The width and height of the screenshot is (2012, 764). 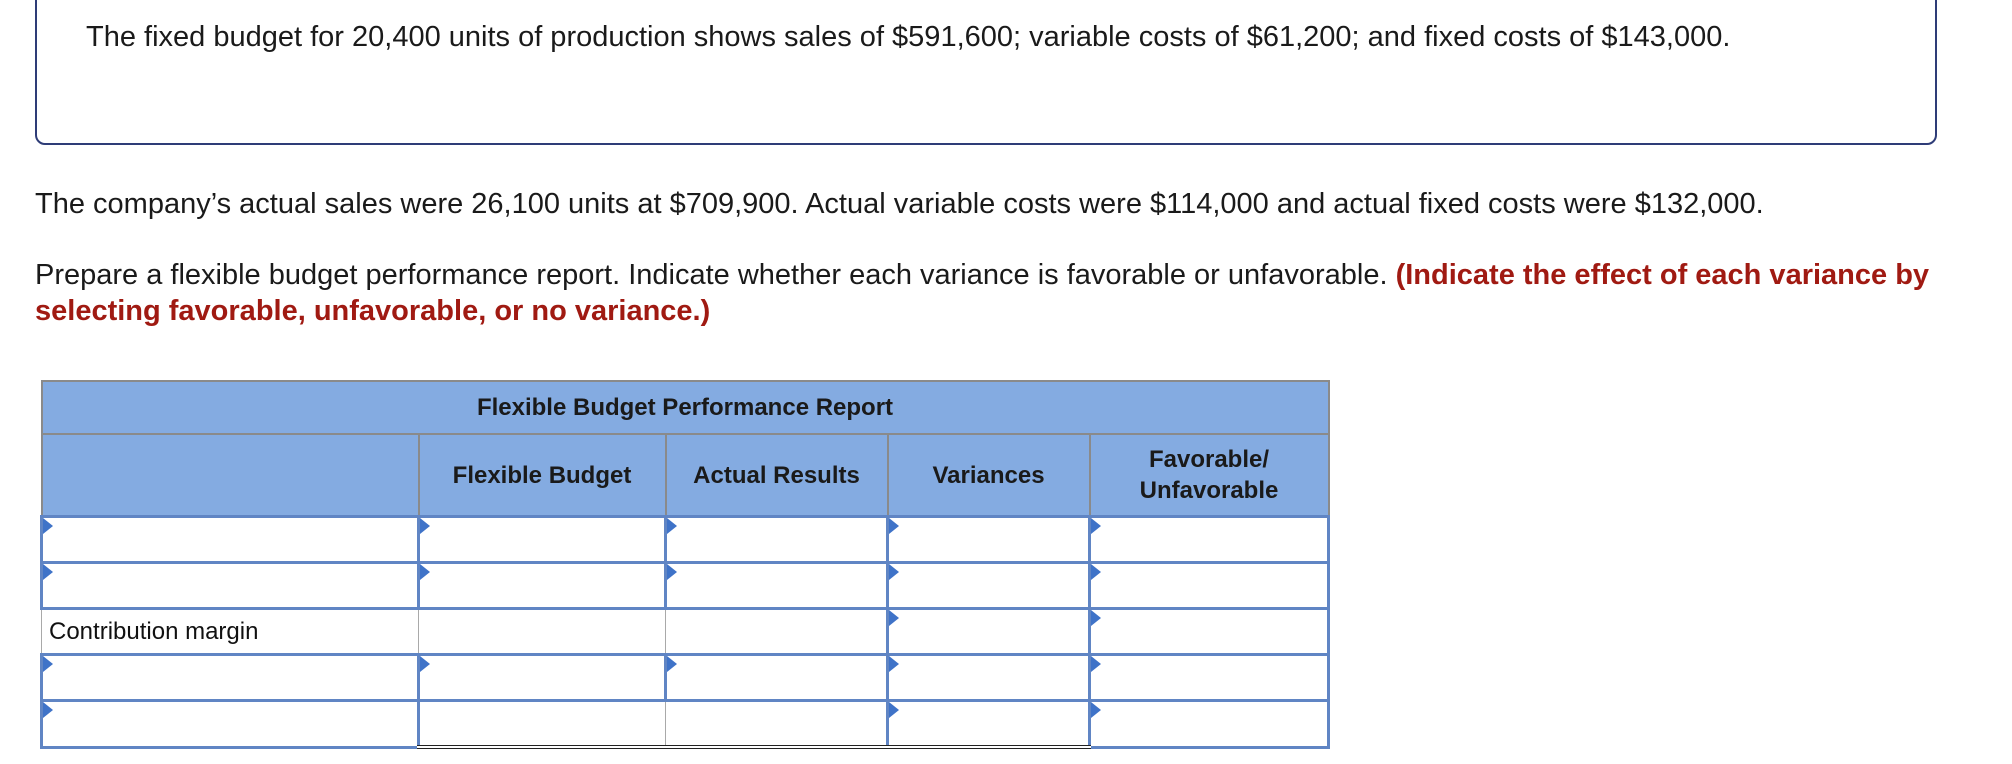 What do you see at coordinates (542, 539) in the screenshot?
I see `row1-flexible-budget-input` at bounding box center [542, 539].